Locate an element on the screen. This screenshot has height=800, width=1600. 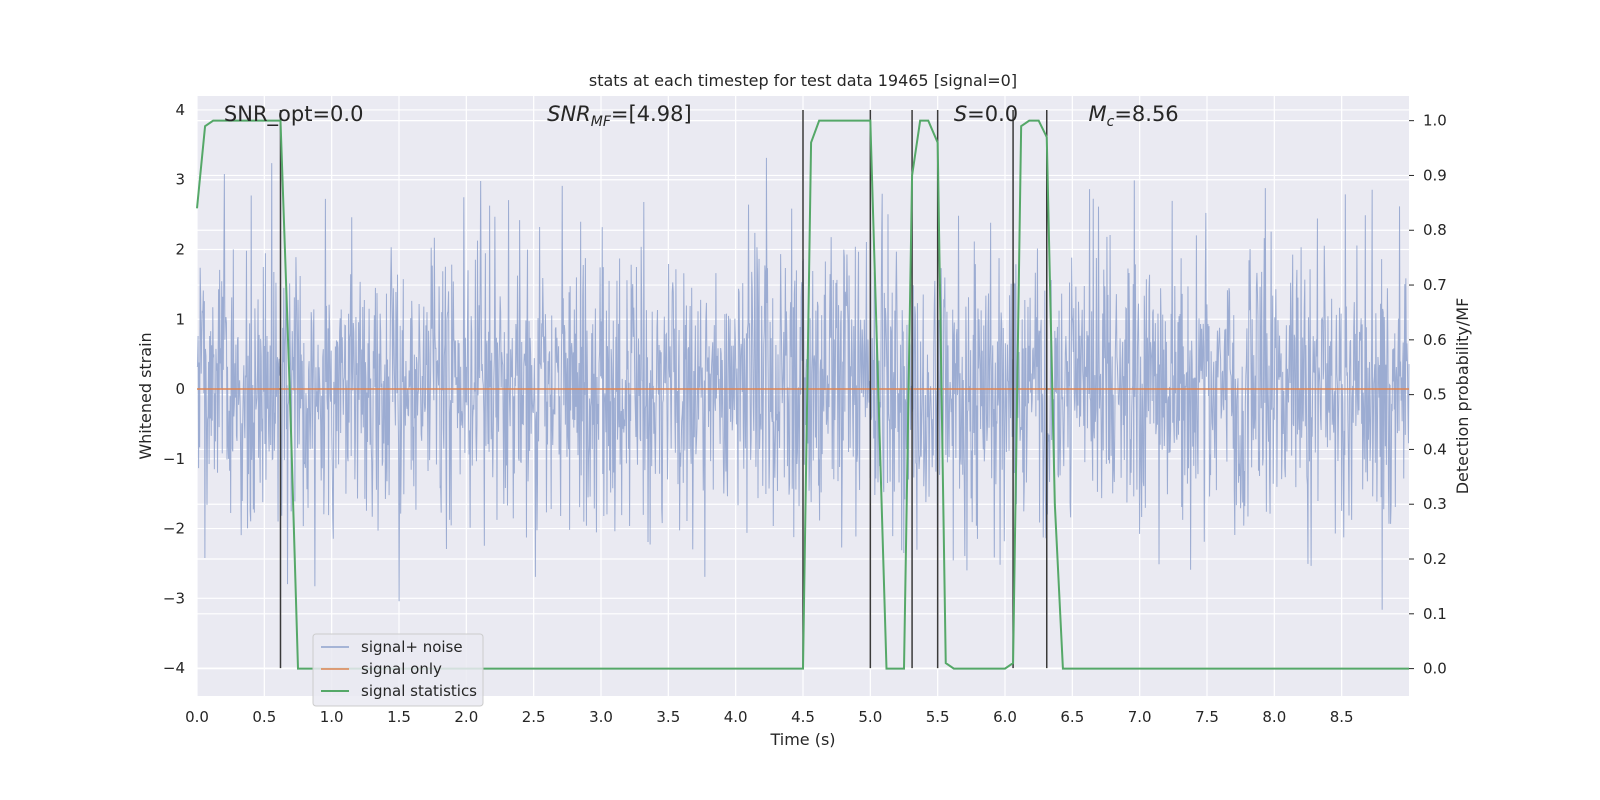
y-right-tick-label: 0.9 is located at coordinates (1435, 175).